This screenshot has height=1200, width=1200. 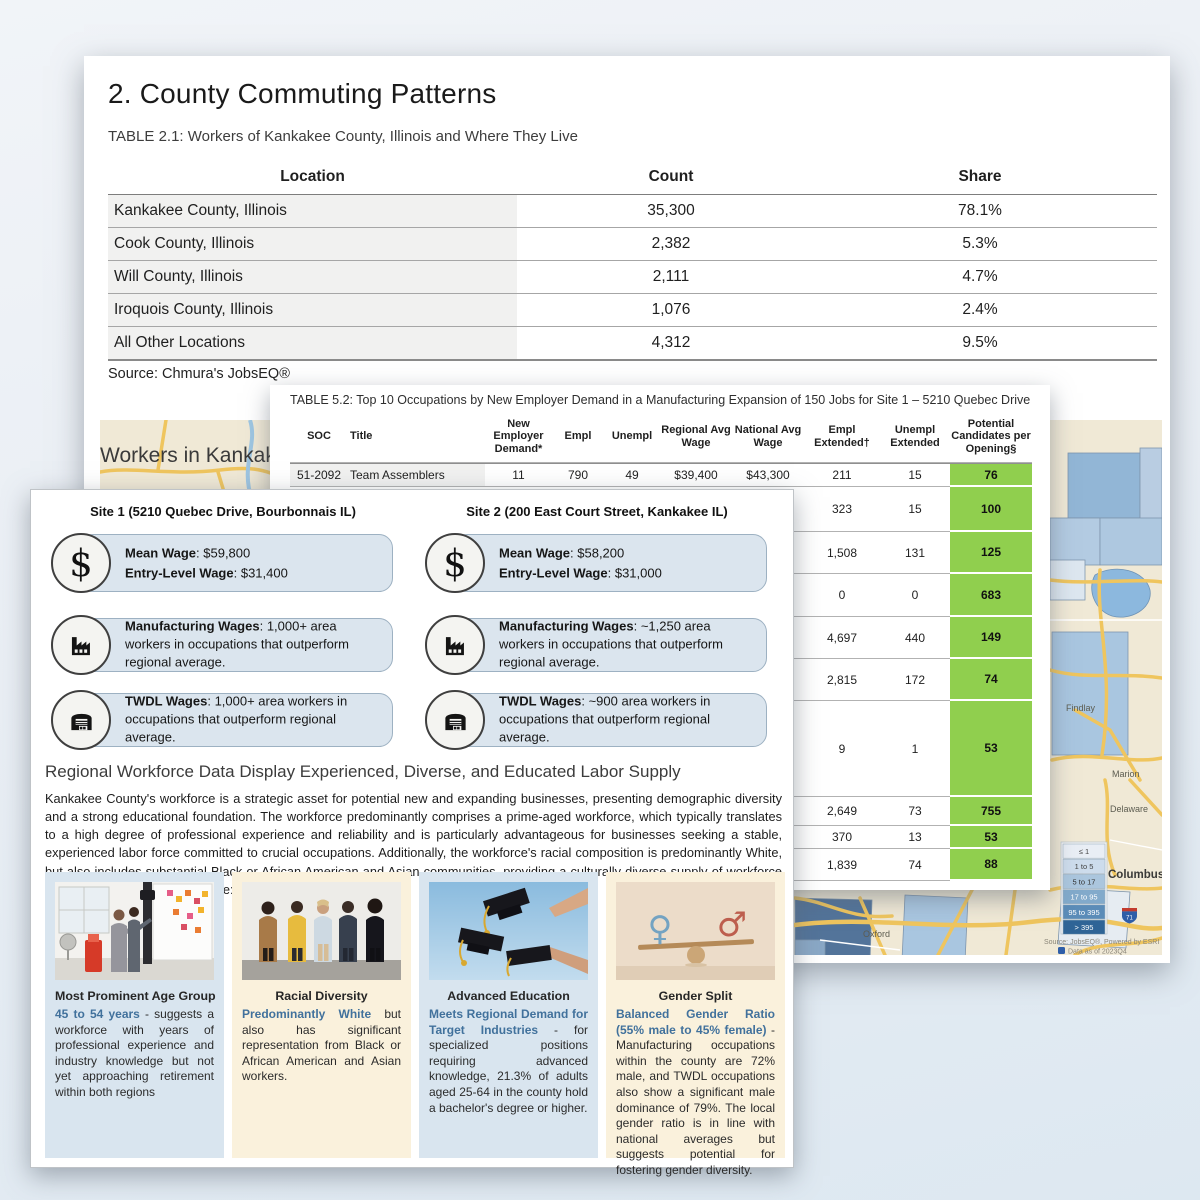 What do you see at coordinates (696, 475) in the screenshot?
I see `regional-wage-cell: $39,400` at bounding box center [696, 475].